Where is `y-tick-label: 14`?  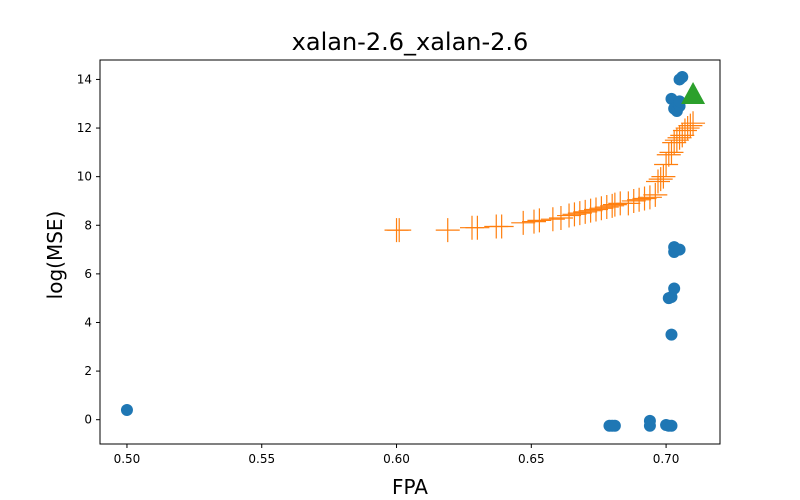 y-tick-label: 14 is located at coordinates (84, 79).